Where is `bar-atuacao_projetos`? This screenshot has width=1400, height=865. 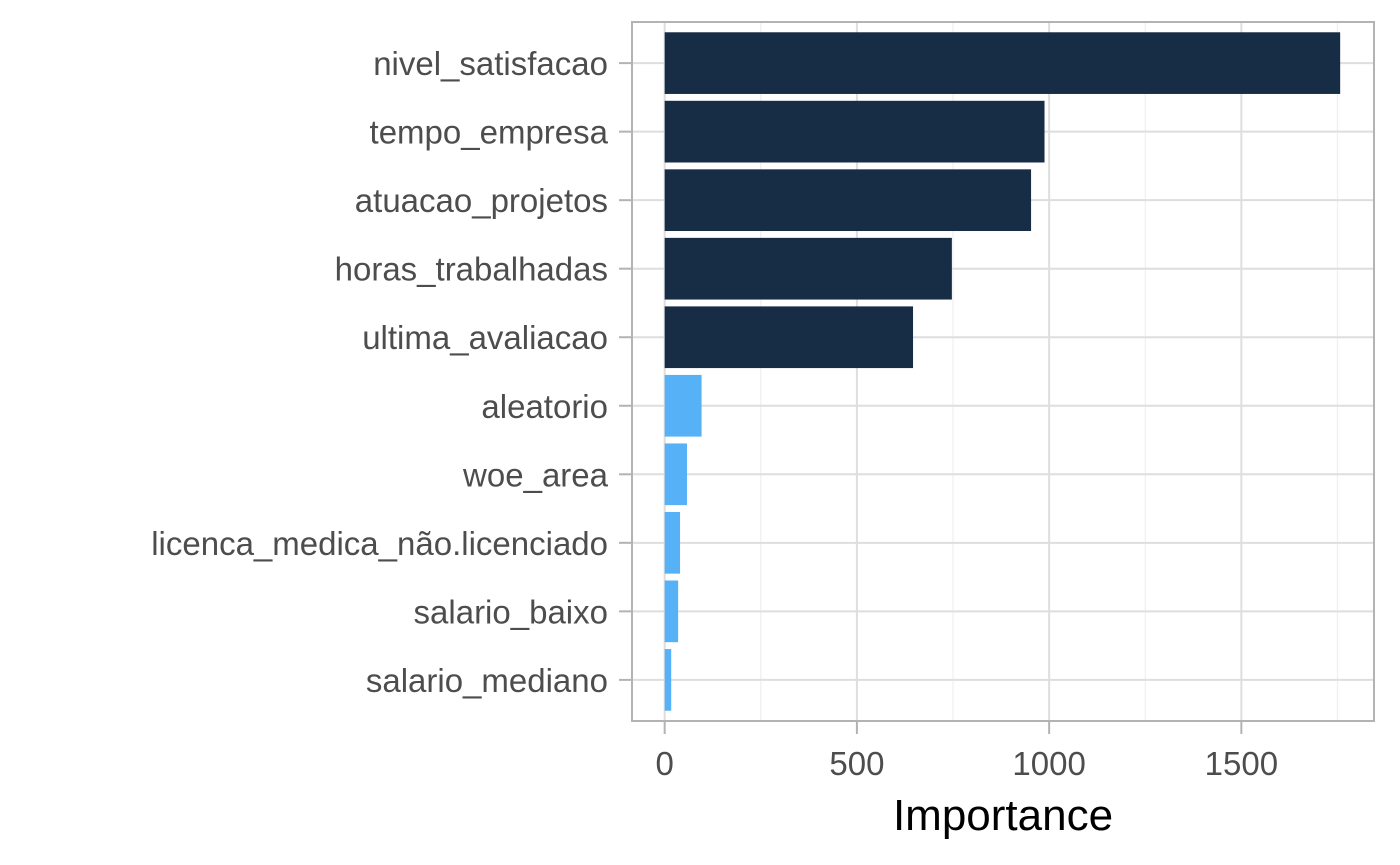 bar-atuacao_projetos is located at coordinates (848, 200).